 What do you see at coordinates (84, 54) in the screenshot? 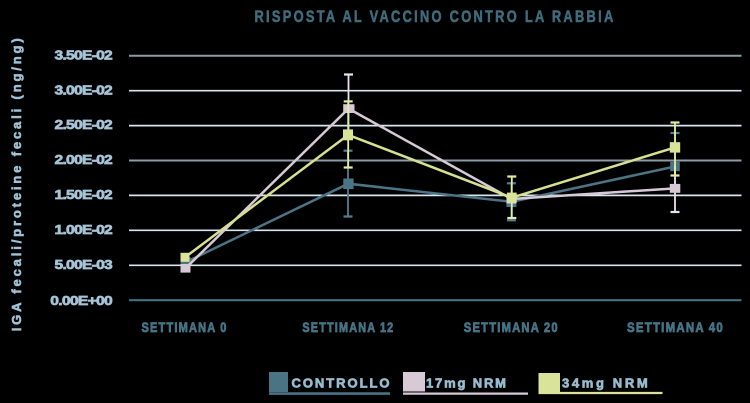
I see `svg-text: 3.50E-02` at bounding box center [84, 54].